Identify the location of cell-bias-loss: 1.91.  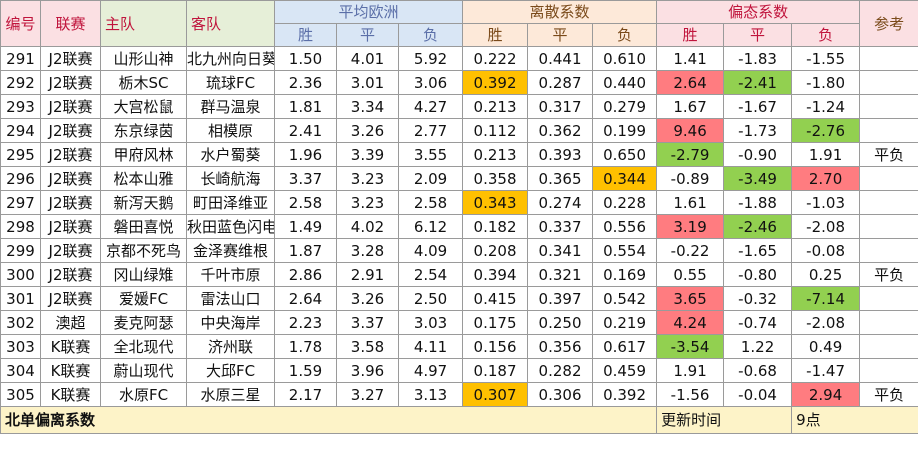
(826, 154).